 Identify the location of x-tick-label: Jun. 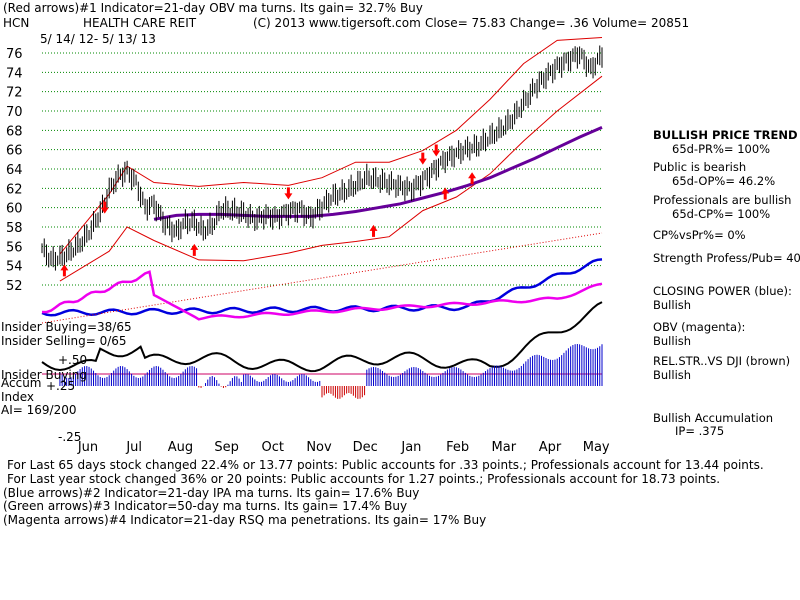
(87, 447).